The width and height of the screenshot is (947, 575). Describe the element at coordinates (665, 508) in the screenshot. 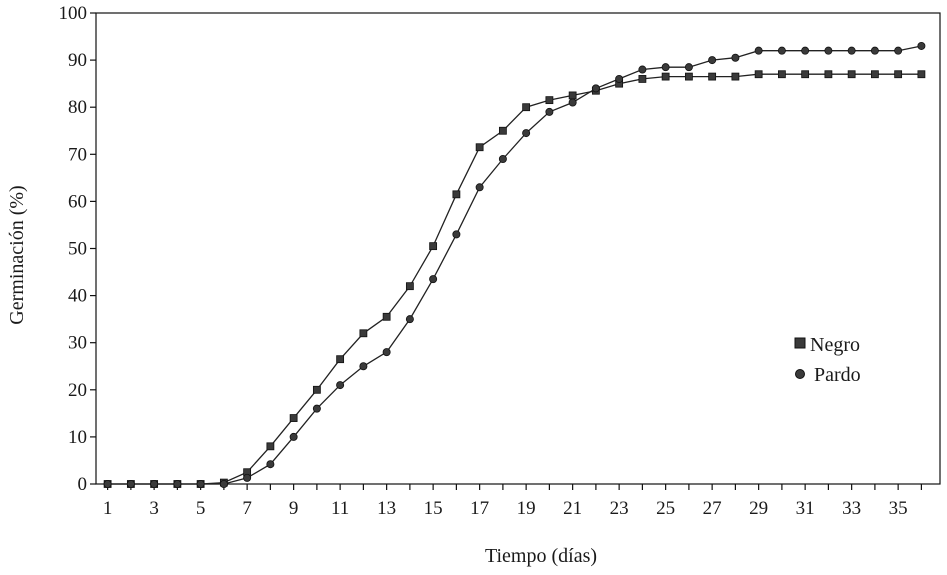

I see `x-tick-label: 25` at that location.